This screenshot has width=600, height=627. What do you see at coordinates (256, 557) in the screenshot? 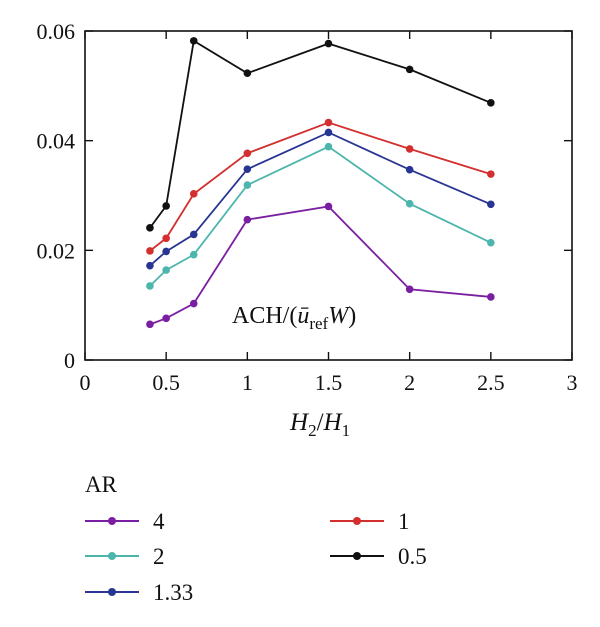
I see `legend: 4 2 1.33 1 0.5` at bounding box center [256, 557].